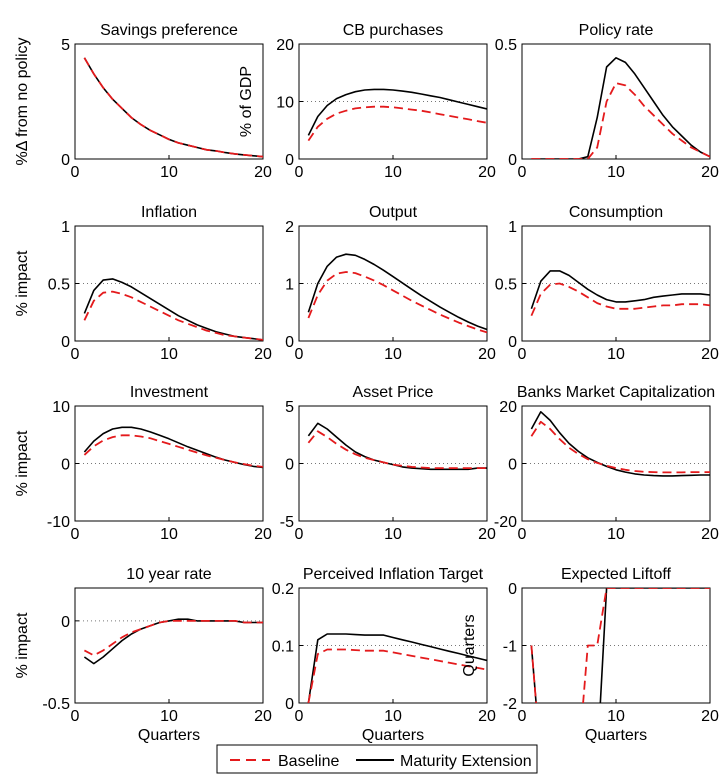 The width and height of the screenshot is (722, 774). I want to click on y-tick-label: -2, so click(510, 704).